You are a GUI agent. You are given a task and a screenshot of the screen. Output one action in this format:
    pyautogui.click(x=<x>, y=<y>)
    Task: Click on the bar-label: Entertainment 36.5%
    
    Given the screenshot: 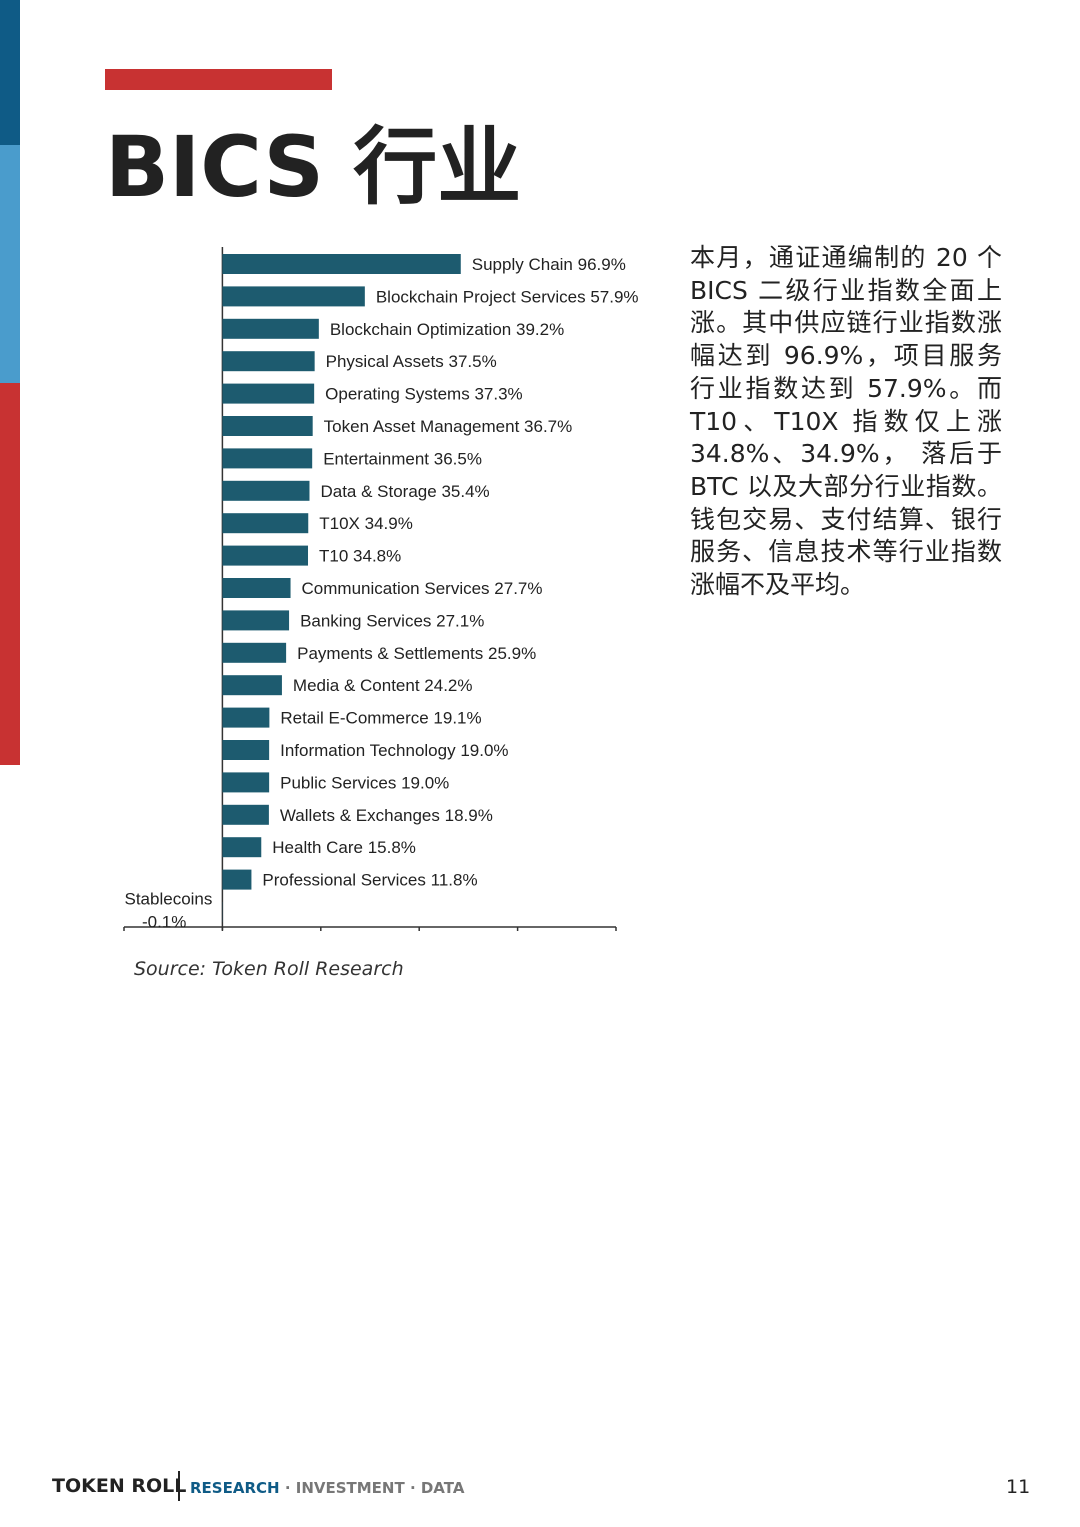 What is the action you would take?
    pyautogui.click(x=402, y=459)
    